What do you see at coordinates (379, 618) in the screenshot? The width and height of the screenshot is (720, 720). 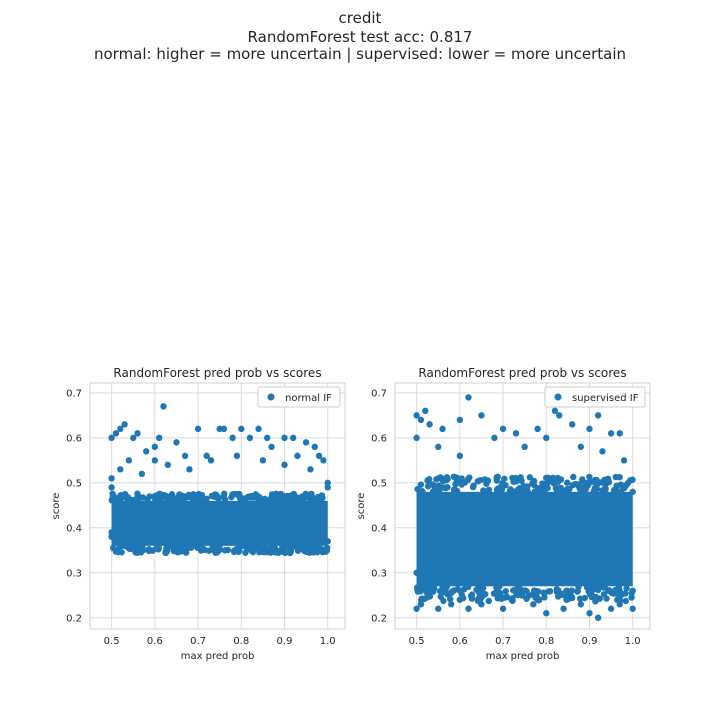 I see `y-tick-label: 0.2` at bounding box center [379, 618].